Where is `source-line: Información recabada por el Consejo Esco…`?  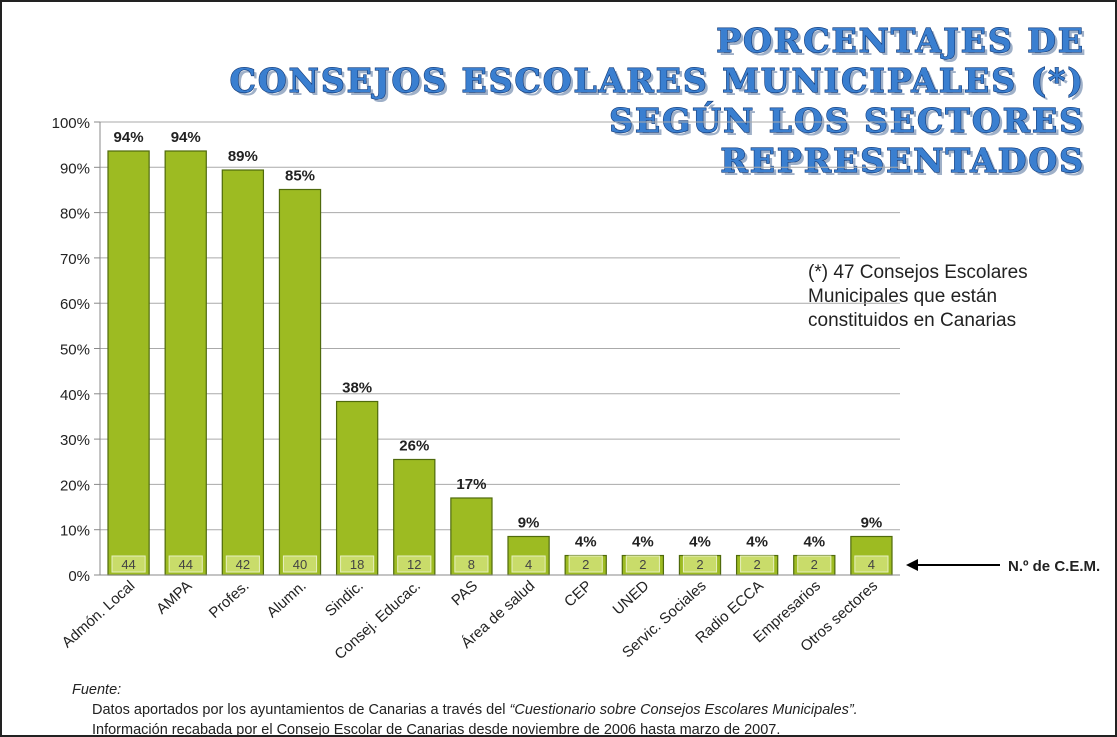 source-line: Información recabada por el Consejo Esco… is located at coordinates (436, 729).